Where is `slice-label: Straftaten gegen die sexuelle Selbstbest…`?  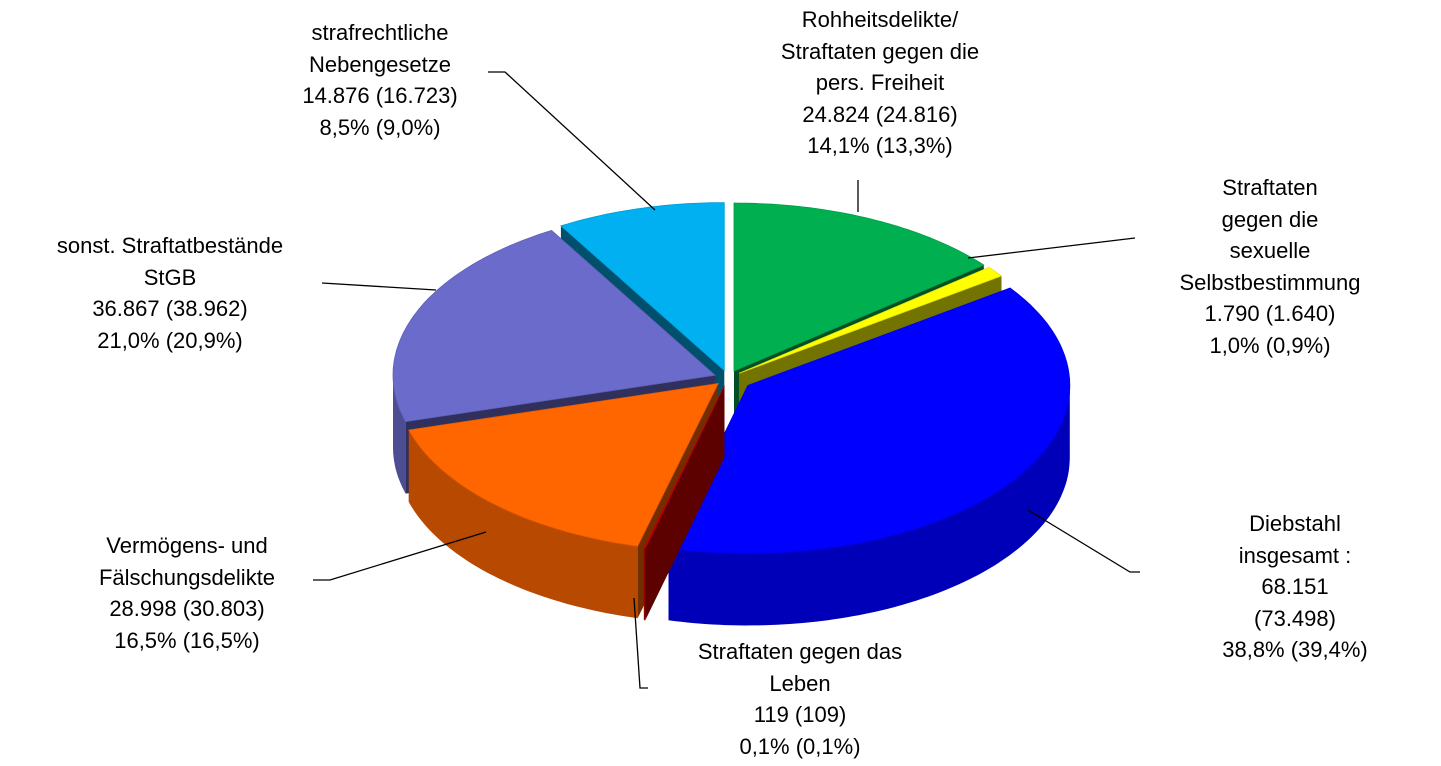
slice-label: Straftaten gegen die sexuelle Selbstbest… is located at coordinates (1270, 266).